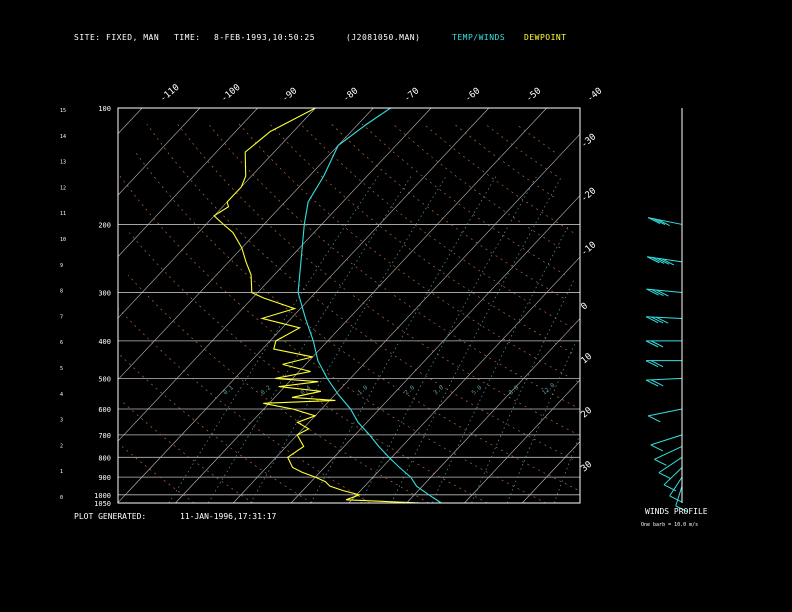  Describe the element at coordinates (670, 525) in the screenshot. I see `winds-note: One barb = 10.0 m/s` at that location.